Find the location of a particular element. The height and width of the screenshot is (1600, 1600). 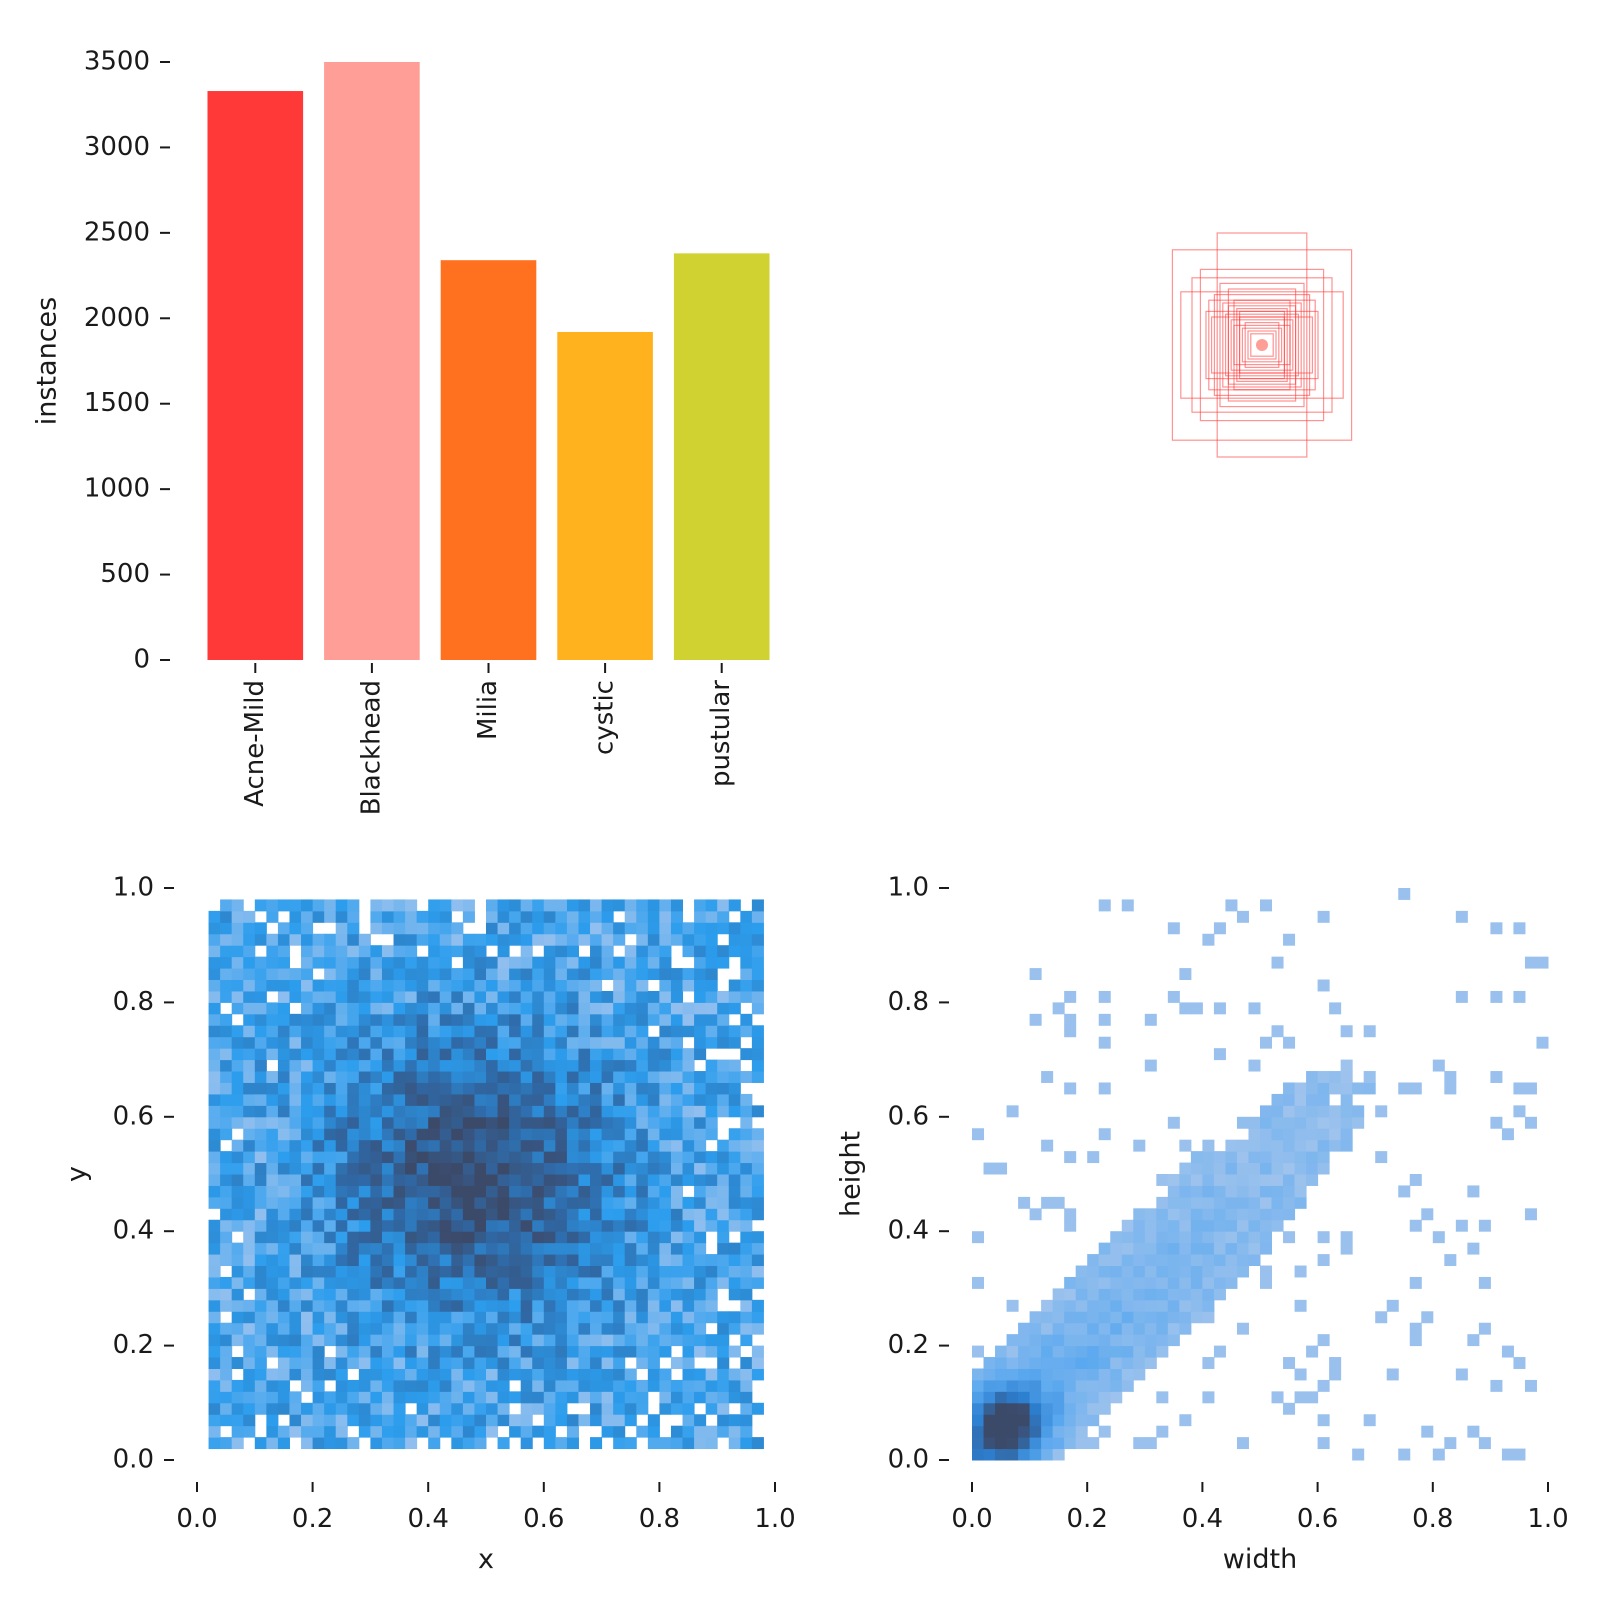

box-outline is located at coordinates (1261, 345).